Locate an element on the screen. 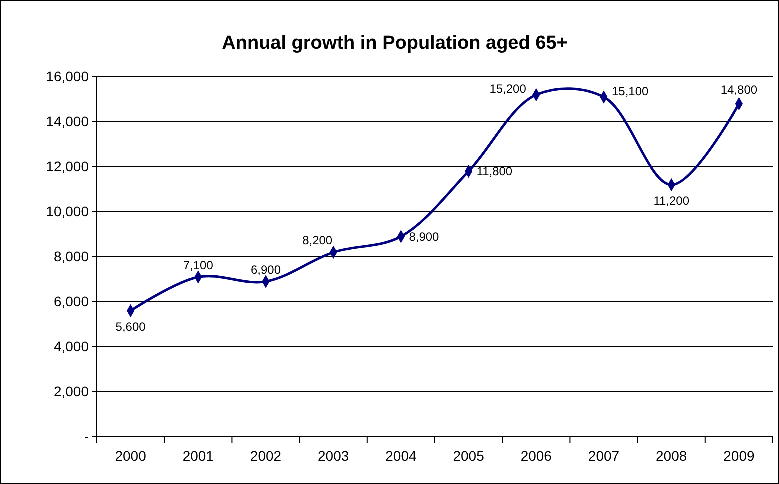 The width and height of the screenshot is (779, 484). x-tick-label: 2007 is located at coordinates (604, 456).